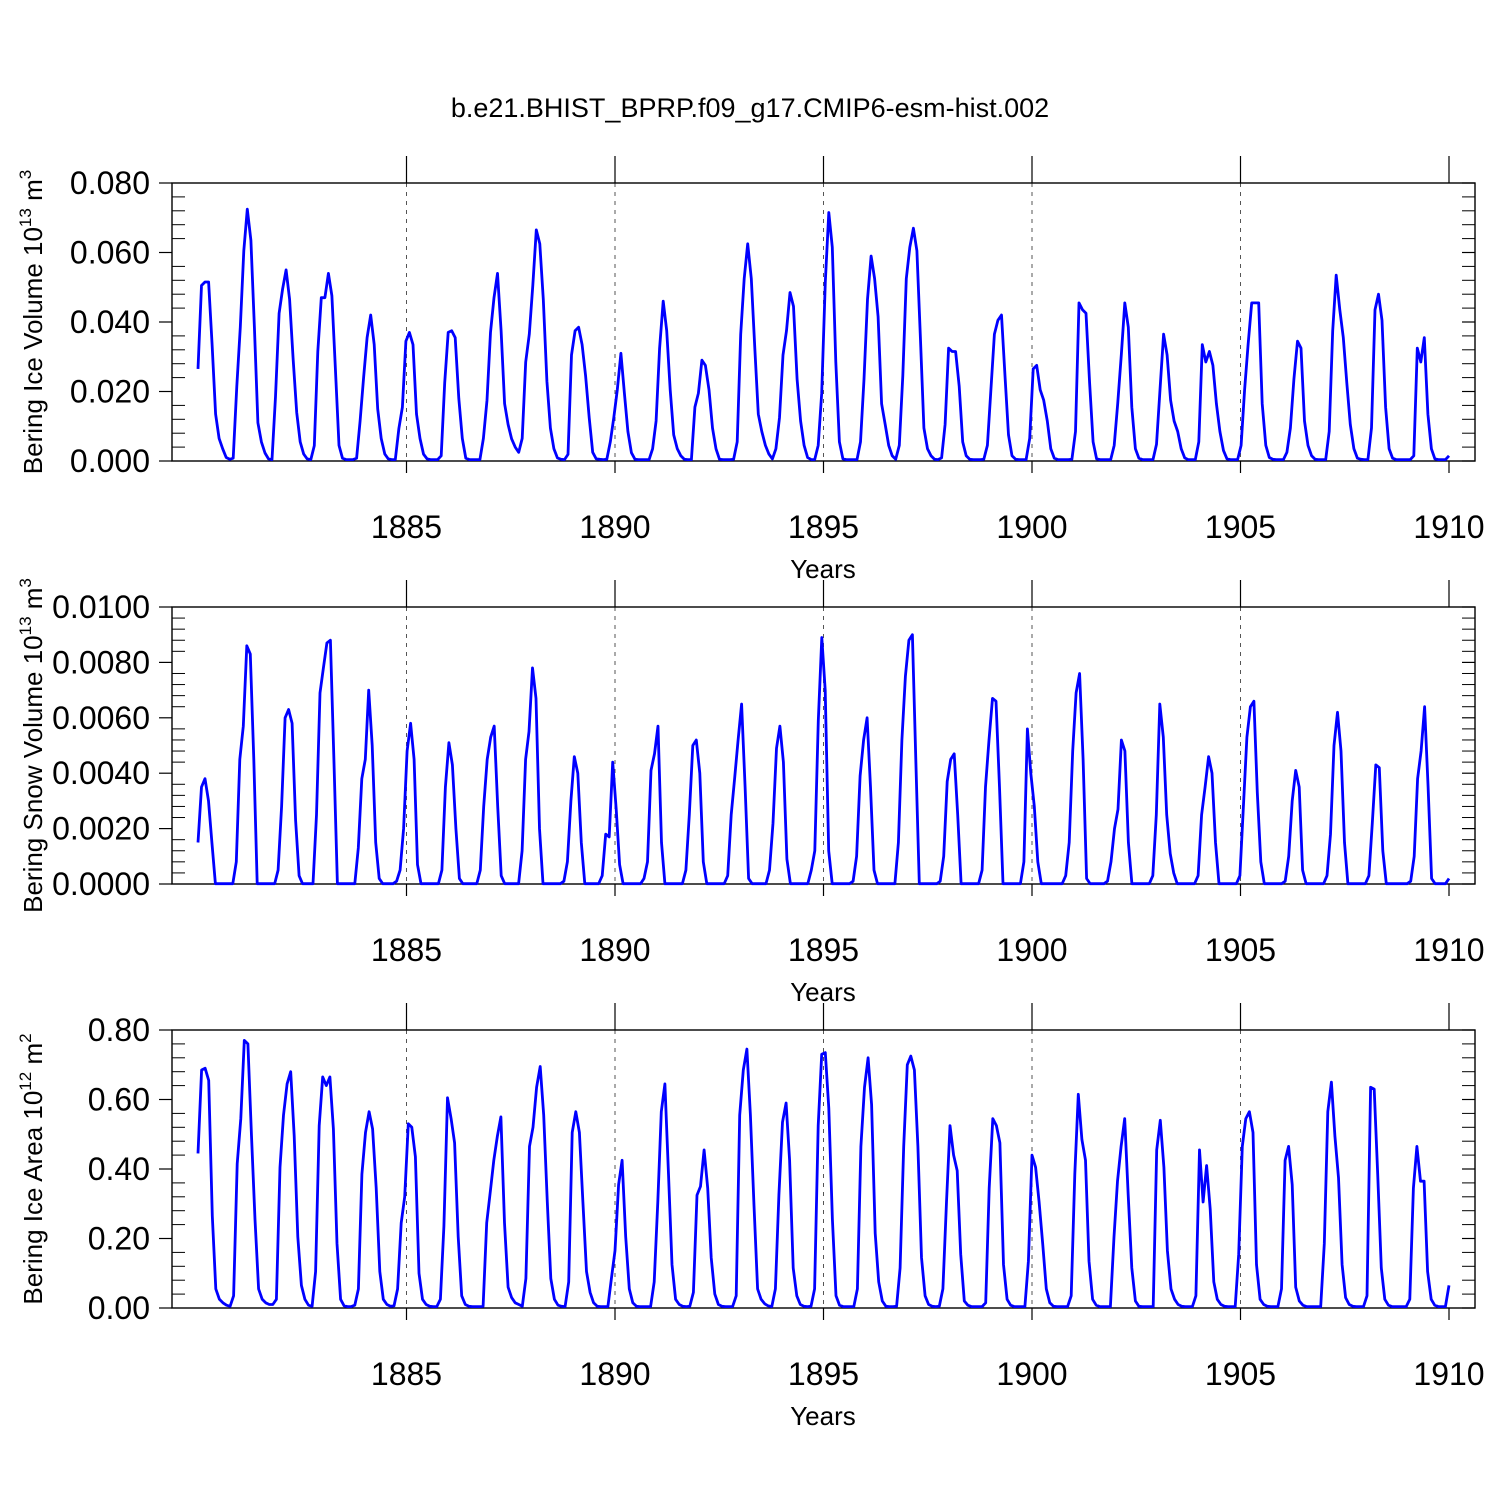  What do you see at coordinates (32, 322) in the screenshot?
I see `y-axis-label: Bering Ice Volume 1013 m3` at bounding box center [32, 322].